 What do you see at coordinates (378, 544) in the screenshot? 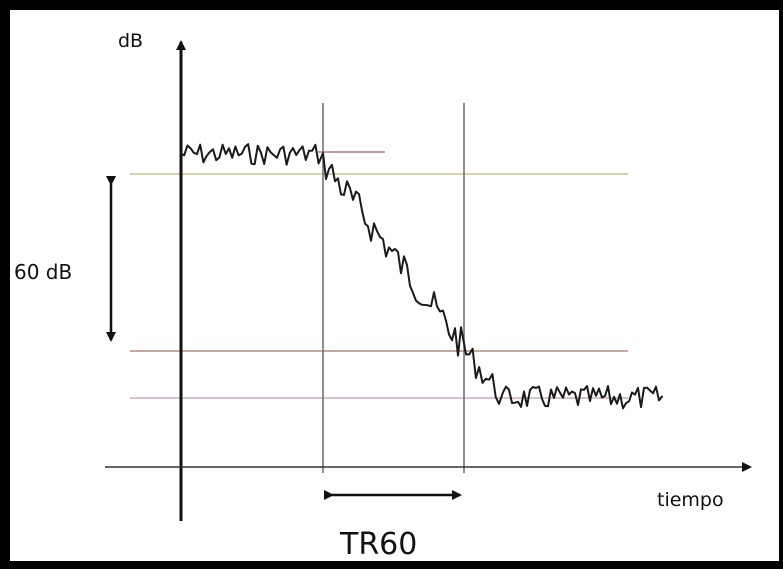
I see `duration-label: TR60` at bounding box center [378, 544].